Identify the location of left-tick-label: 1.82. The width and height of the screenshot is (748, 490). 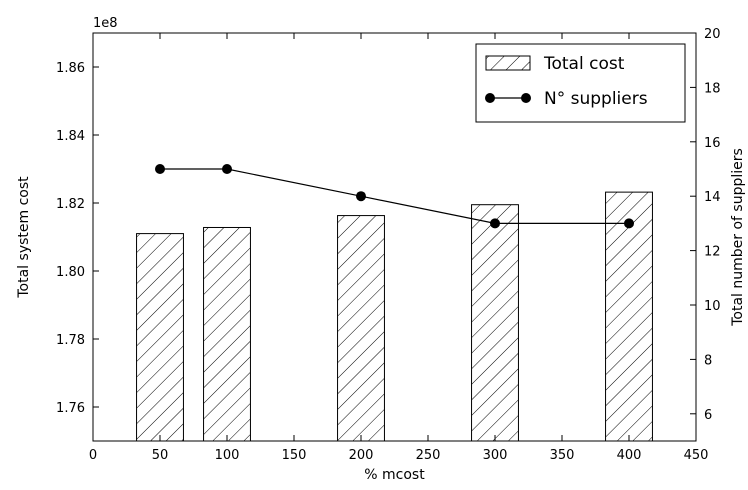
(70, 204).